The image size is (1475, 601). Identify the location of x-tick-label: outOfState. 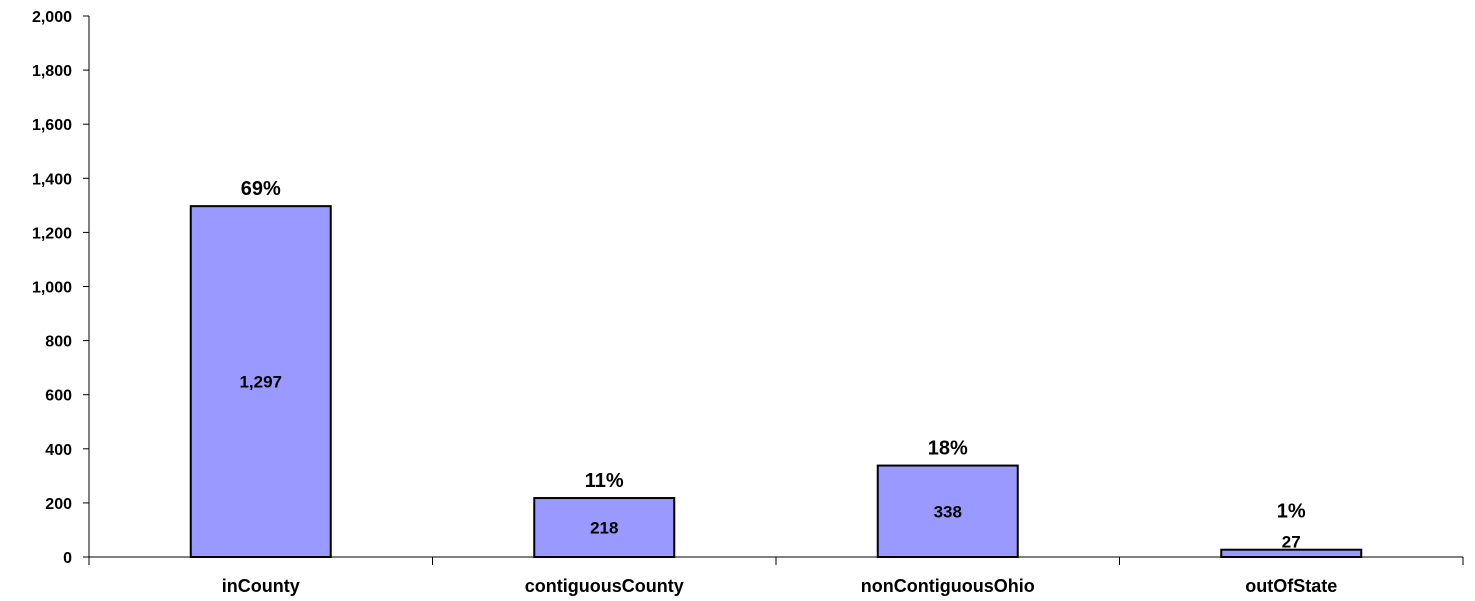
(1291, 586).